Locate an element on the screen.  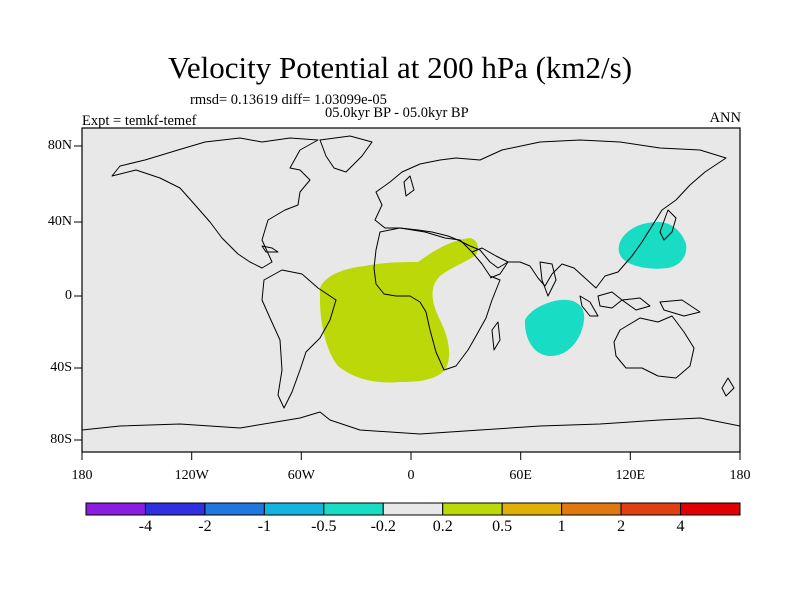
colorbar-label: 4 is located at coordinates (680, 526).